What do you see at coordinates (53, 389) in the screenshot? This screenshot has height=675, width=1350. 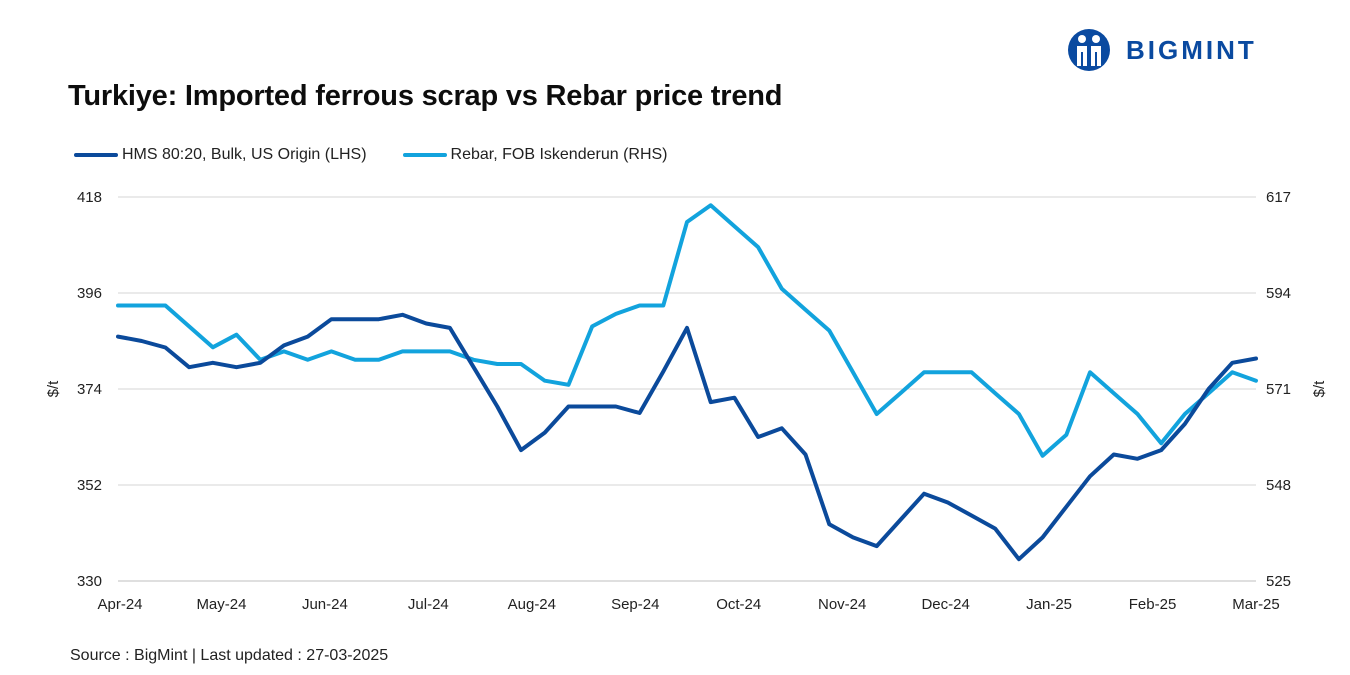 I see `left-axis-label: $/t` at bounding box center [53, 389].